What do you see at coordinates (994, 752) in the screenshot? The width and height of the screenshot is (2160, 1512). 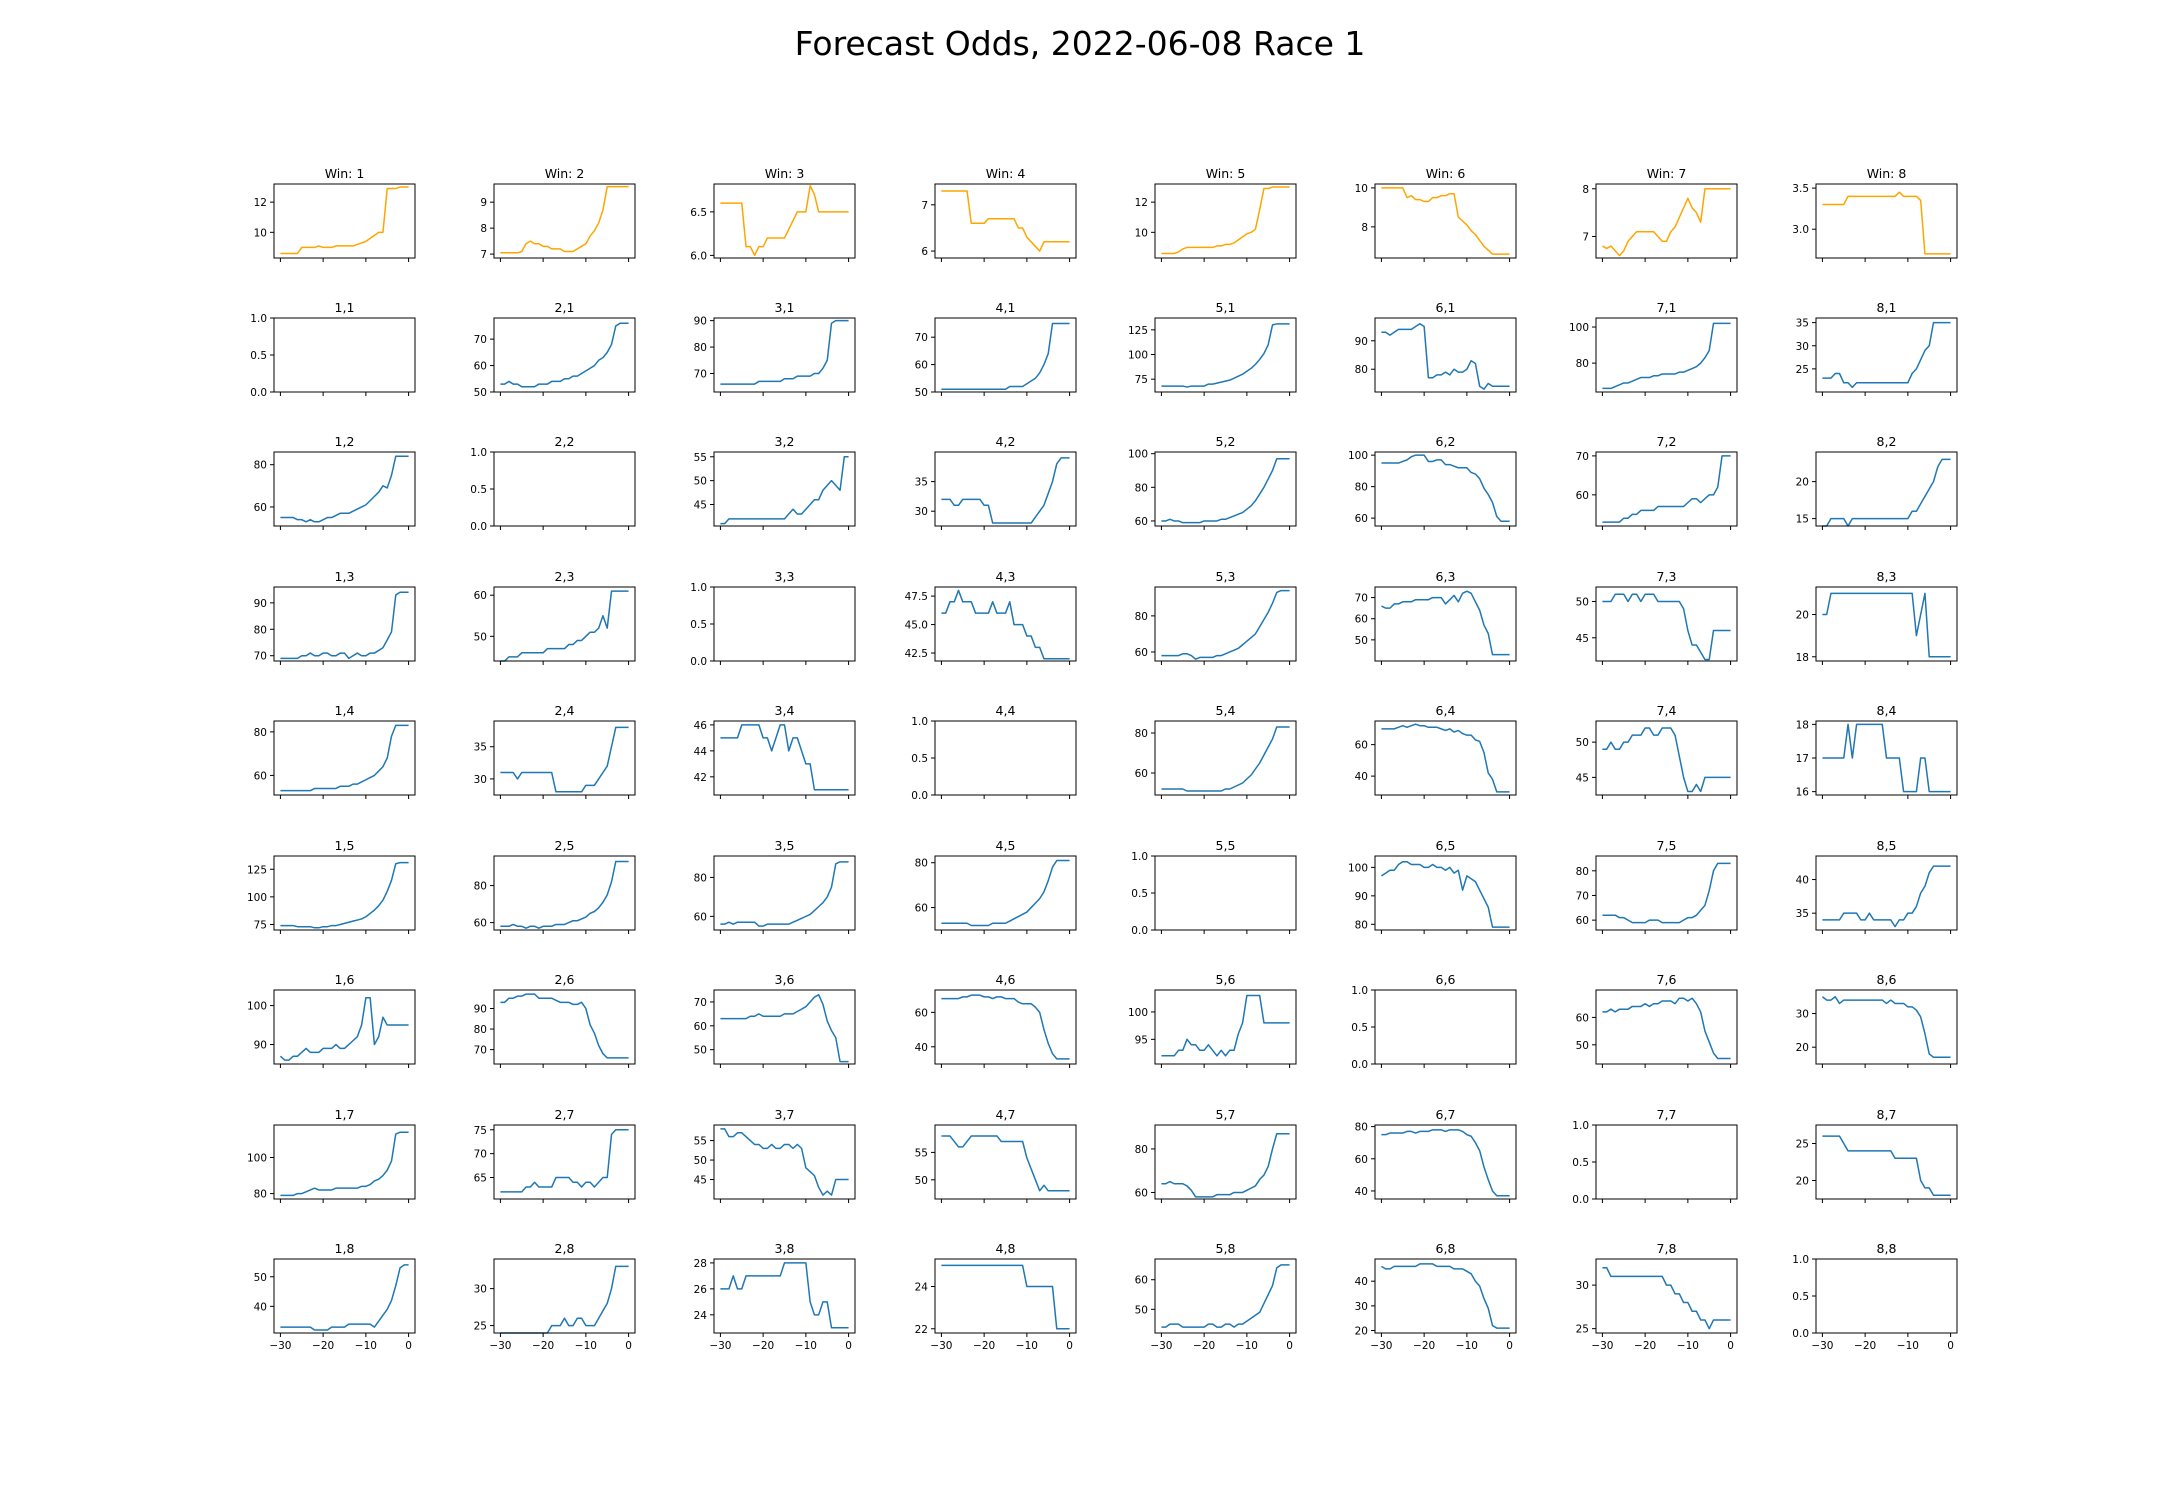 I see `panel-4-4: 4,4 0.0 0.5 1.0` at bounding box center [994, 752].